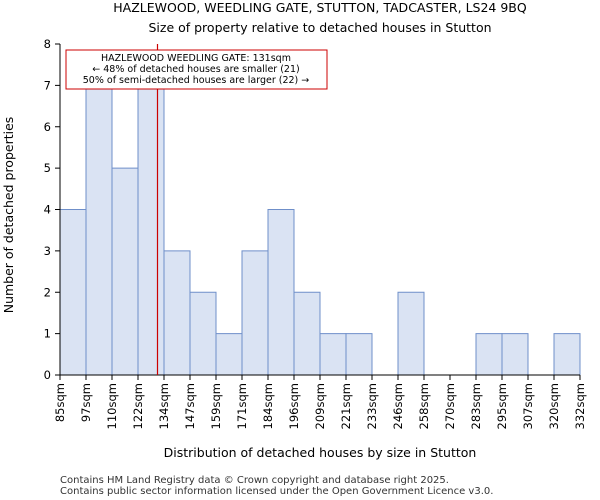 The height and width of the screenshot is (500, 600). Describe the element at coordinates (346, 406) in the screenshot. I see `x-tick-label: 221sqm` at that location.